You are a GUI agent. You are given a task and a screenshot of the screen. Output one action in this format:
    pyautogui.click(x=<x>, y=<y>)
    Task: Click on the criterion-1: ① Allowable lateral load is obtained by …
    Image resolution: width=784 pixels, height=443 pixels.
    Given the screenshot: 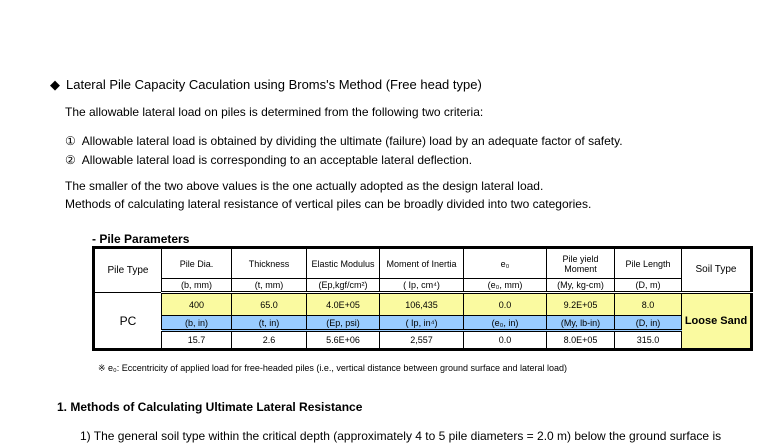 What is the action you would take?
    pyautogui.click(x=344, y=141)
    